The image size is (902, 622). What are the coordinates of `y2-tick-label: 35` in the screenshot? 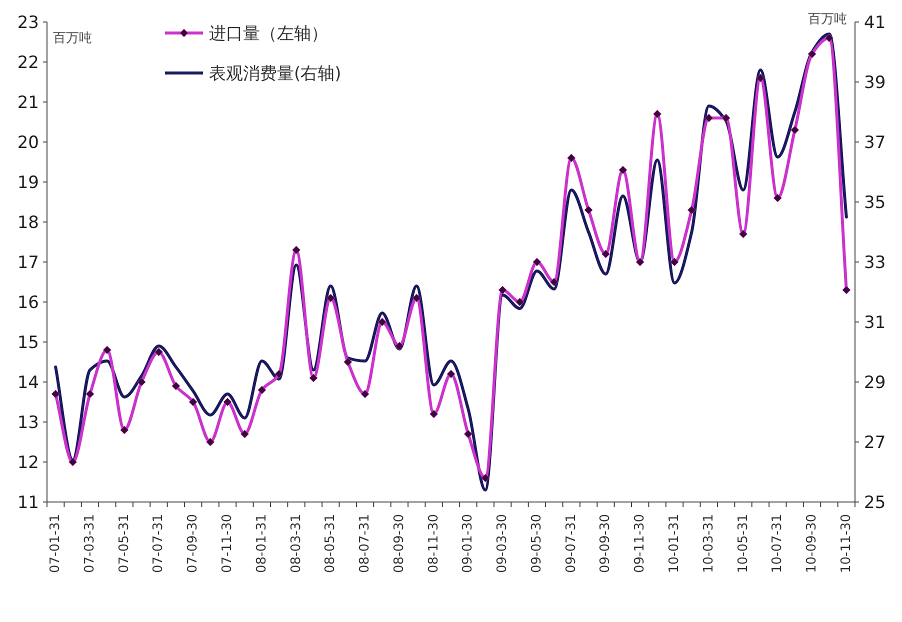 It's located at (875, 203).